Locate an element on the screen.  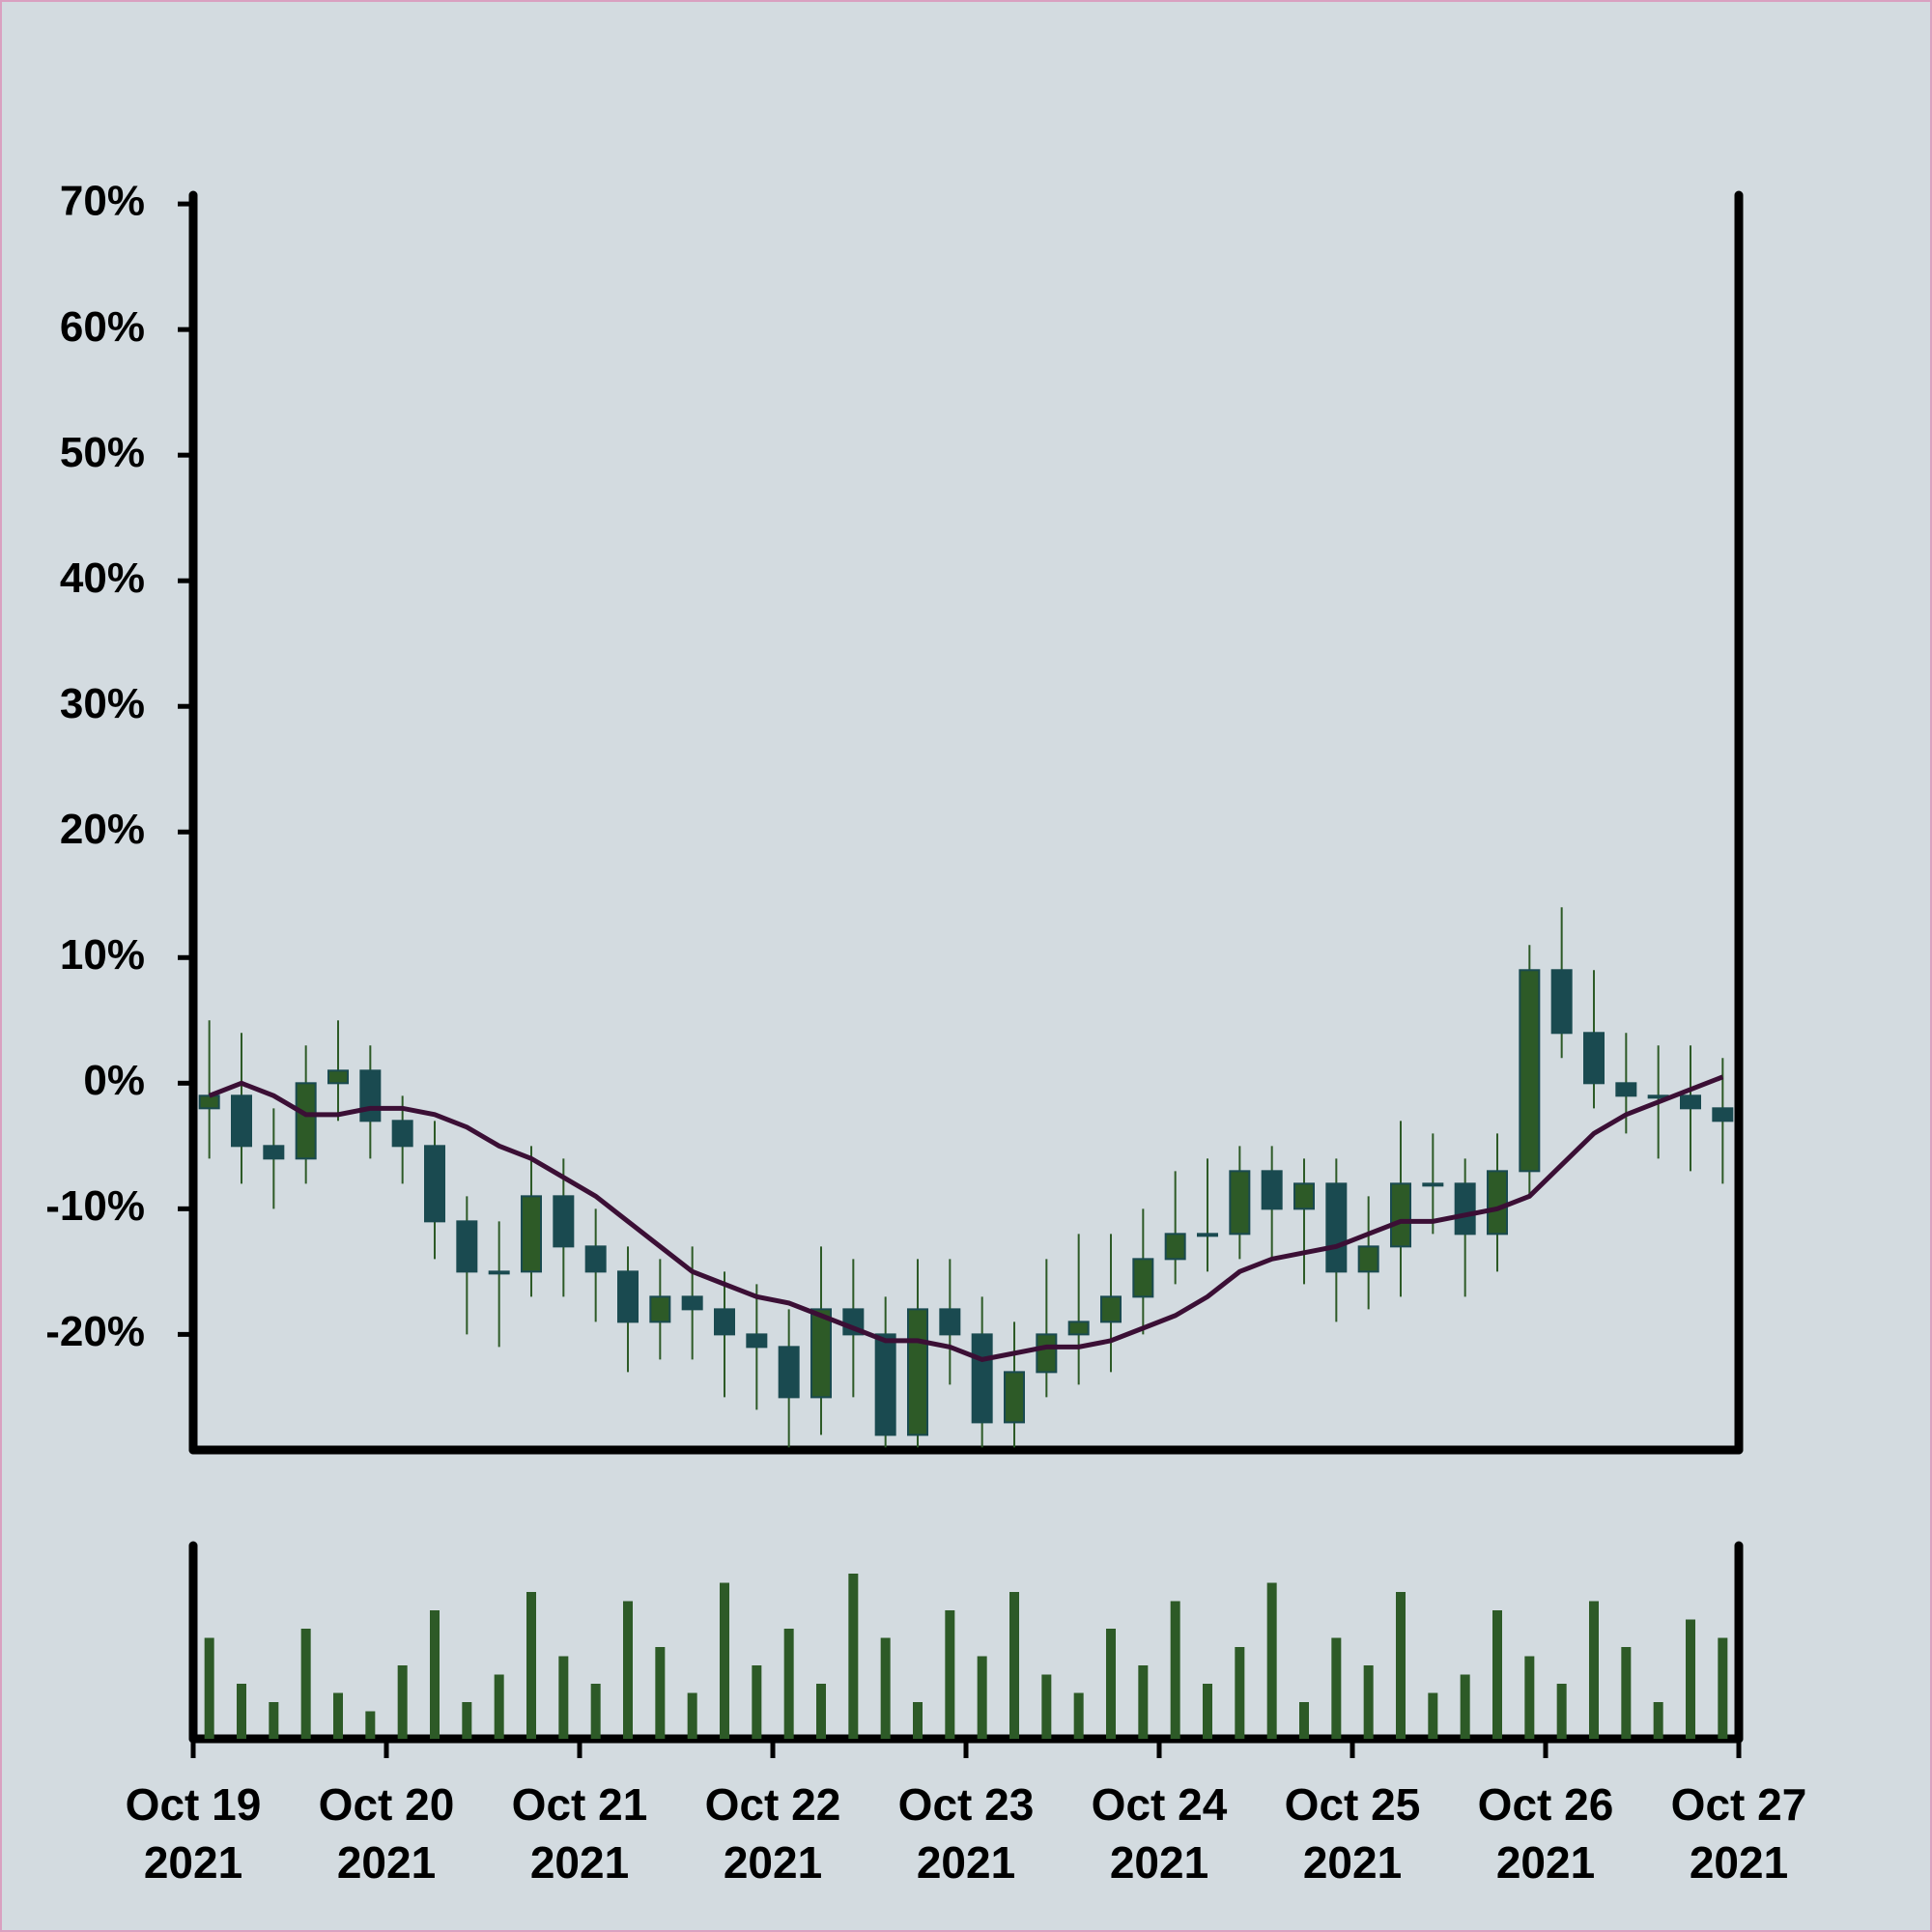
x-tick-label: Oct 21 2021 is located at coordinates (579, 1833).